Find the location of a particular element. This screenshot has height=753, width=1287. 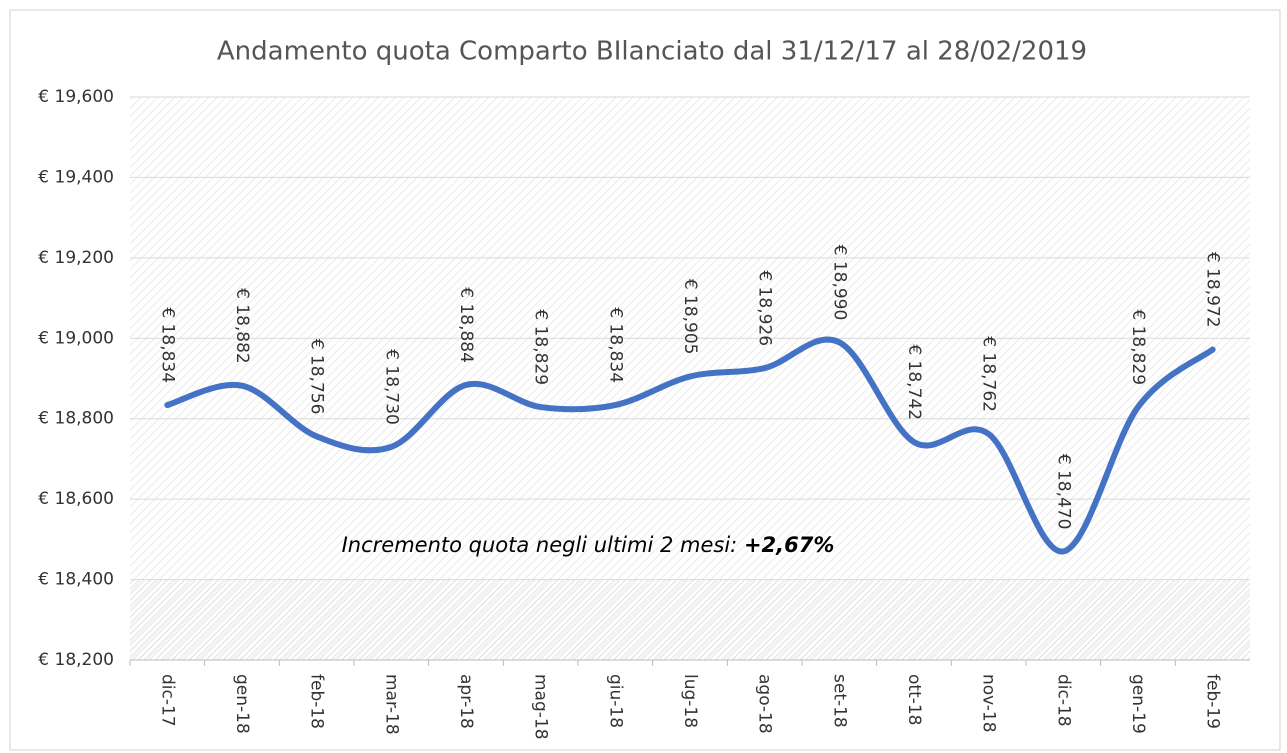

x-tick-label: mag-18 is located at coordinates (541, 707).